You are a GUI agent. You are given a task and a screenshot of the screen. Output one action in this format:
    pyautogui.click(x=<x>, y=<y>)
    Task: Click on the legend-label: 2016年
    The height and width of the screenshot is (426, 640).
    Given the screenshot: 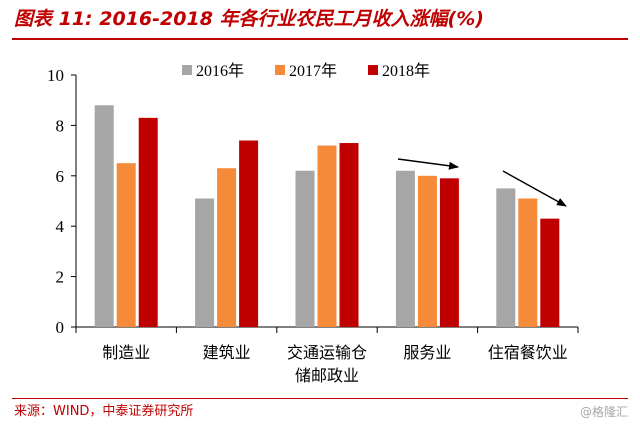 What is the action you would take?
    pyautogui.click(x=220, y=71)
    